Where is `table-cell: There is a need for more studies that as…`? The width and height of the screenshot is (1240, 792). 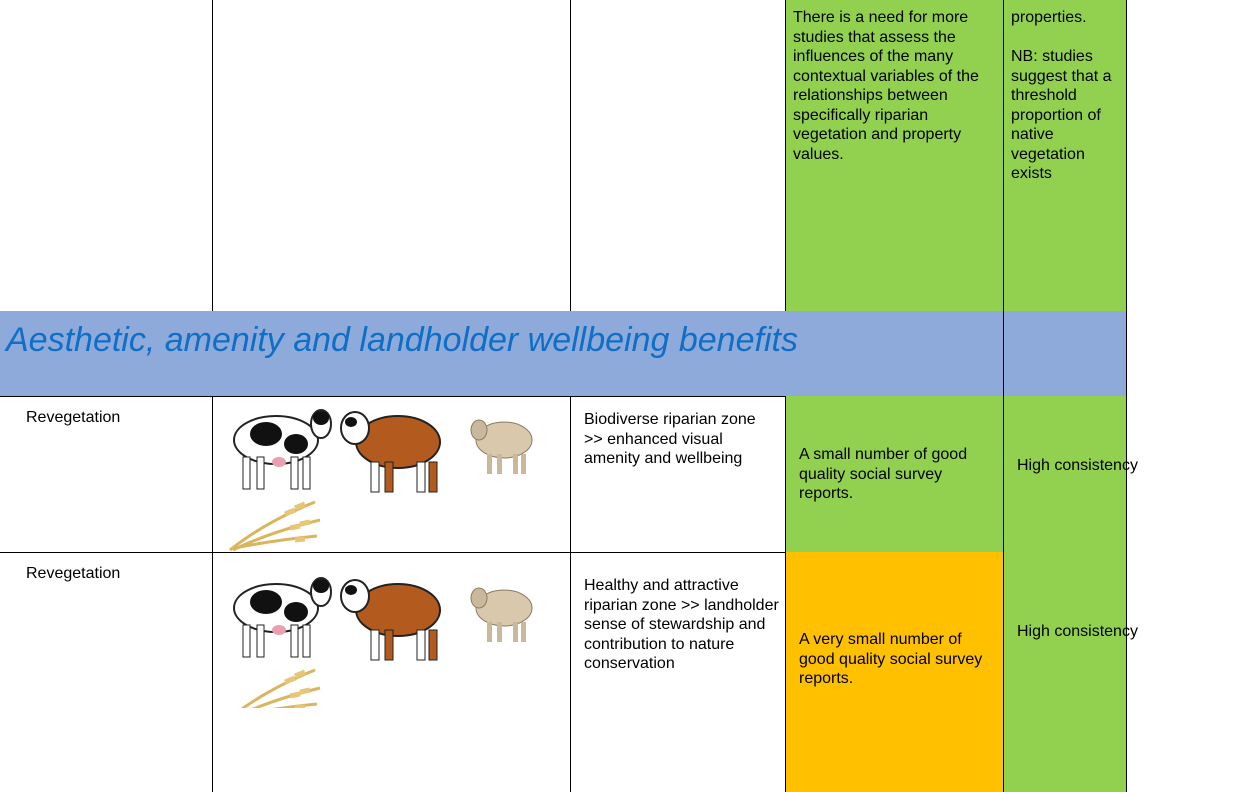
table-cell: There is a need for more studies that as… is located at coordinates (894, 156).